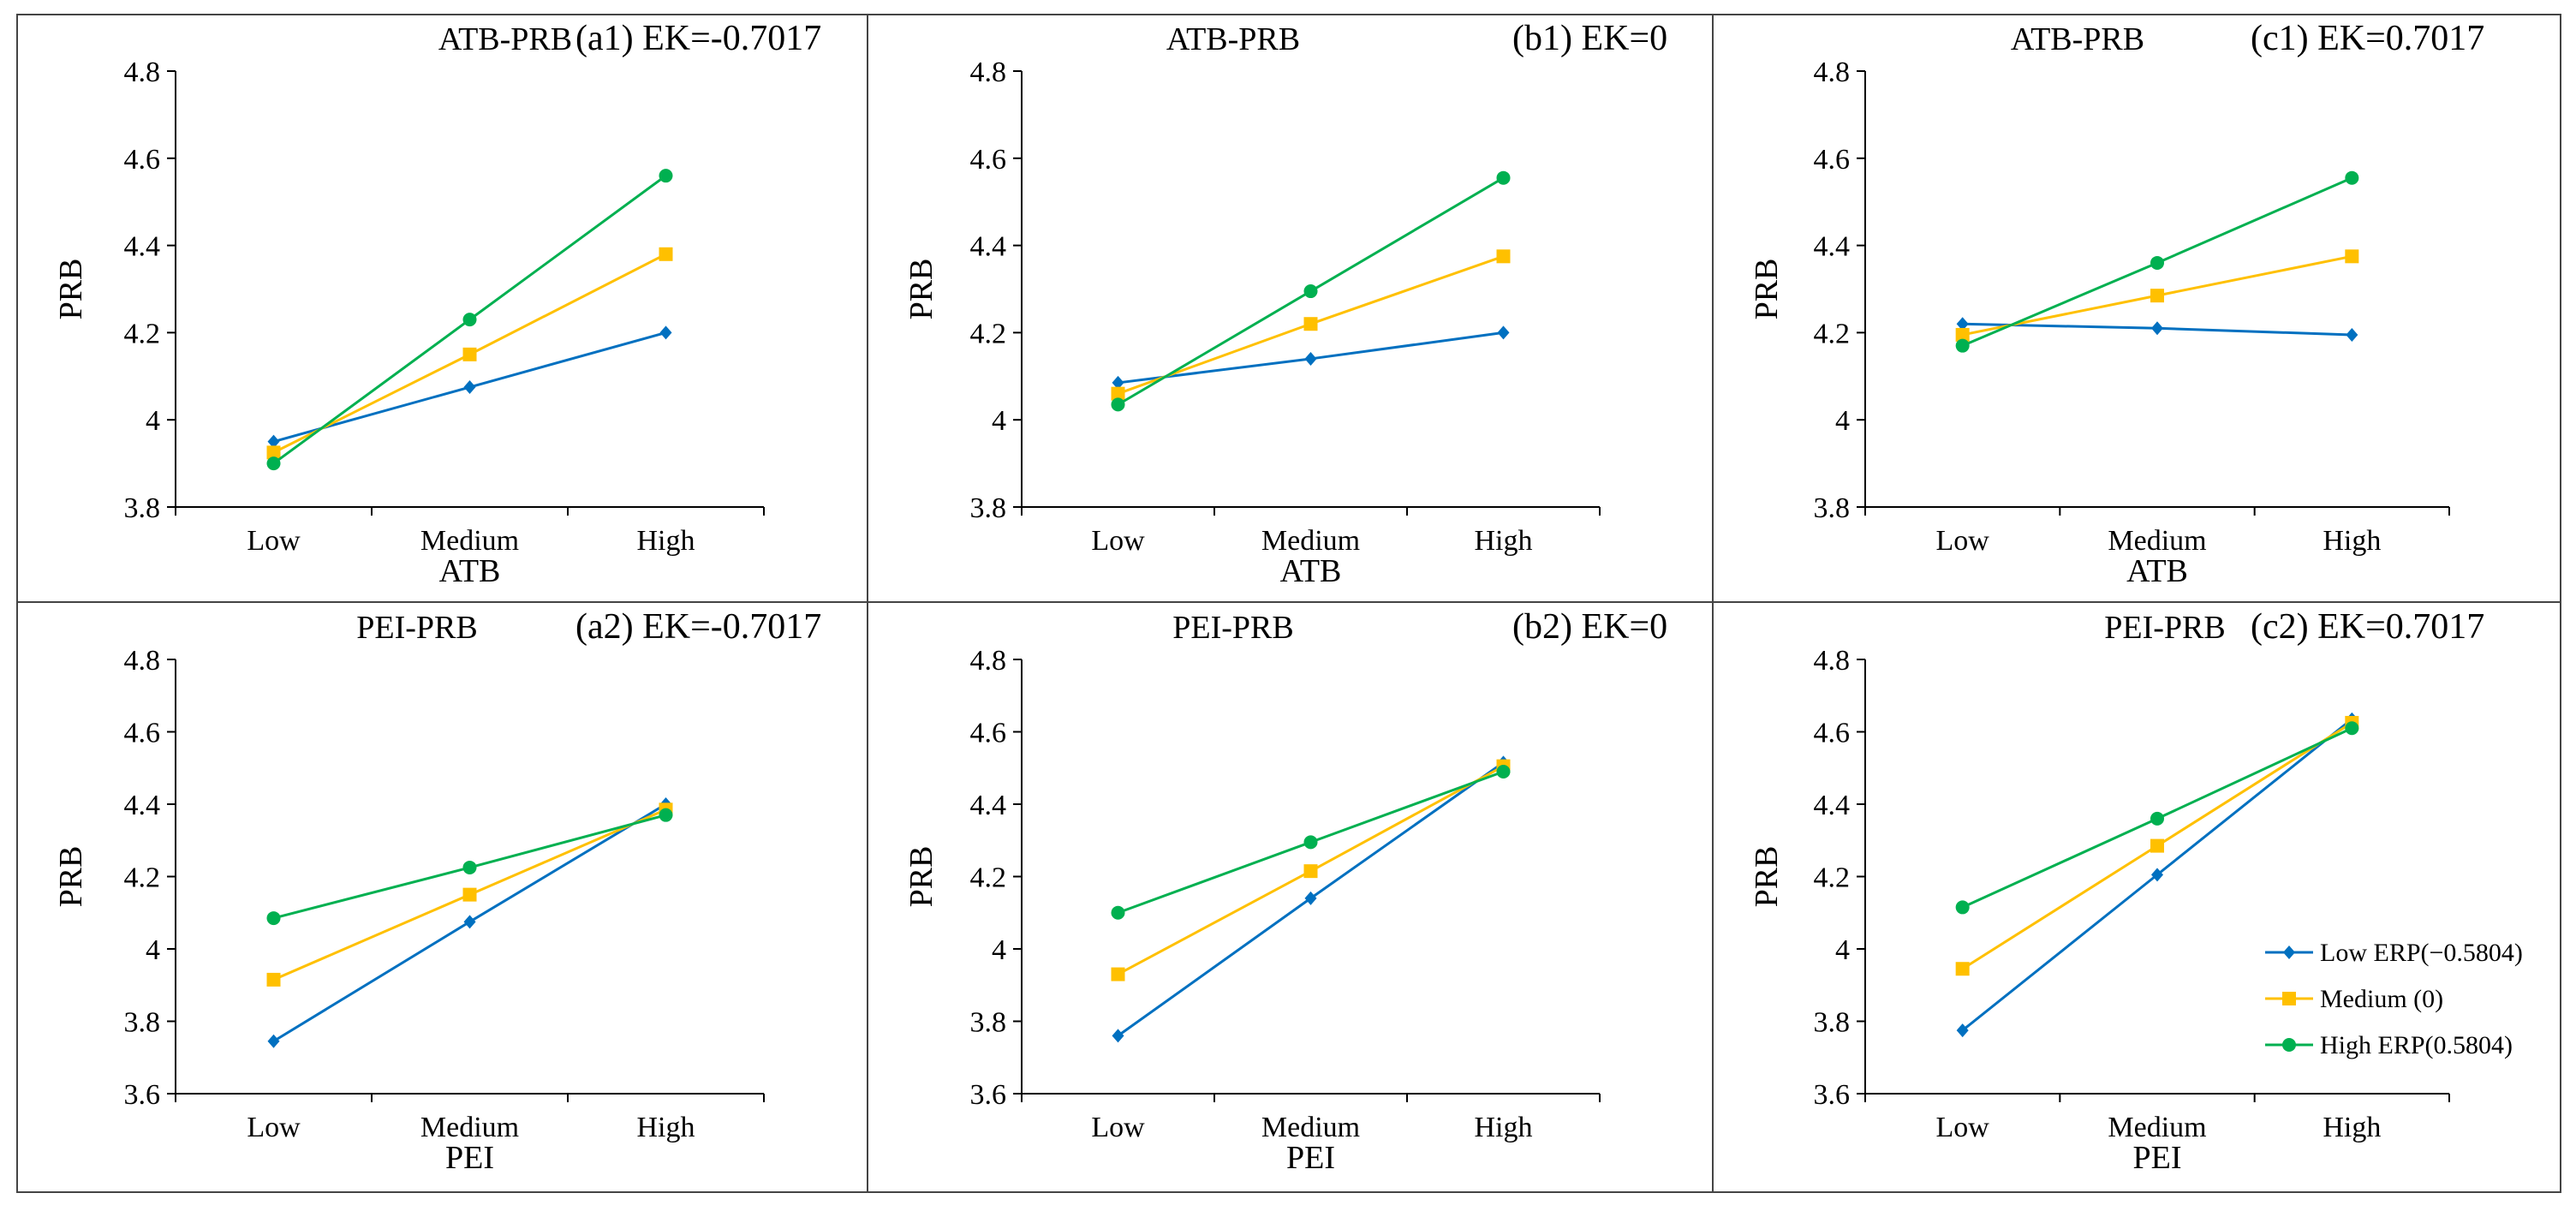 This screenshot has width=2576, height=1211. I want to click on x-axis-label: ATB, so click(1311, 571).